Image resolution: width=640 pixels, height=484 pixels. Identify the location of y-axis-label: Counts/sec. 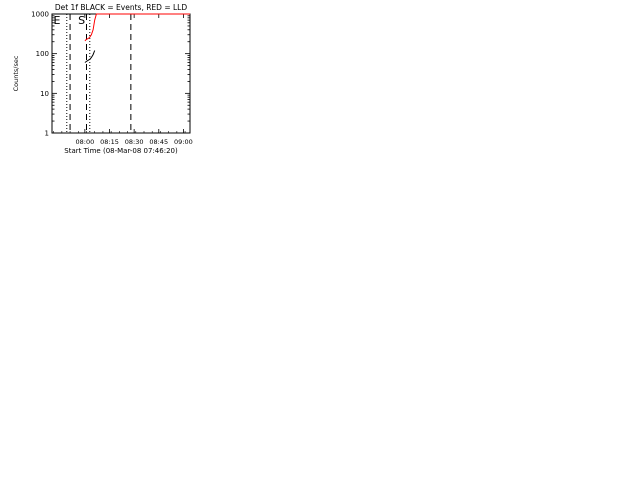
(16, 73).